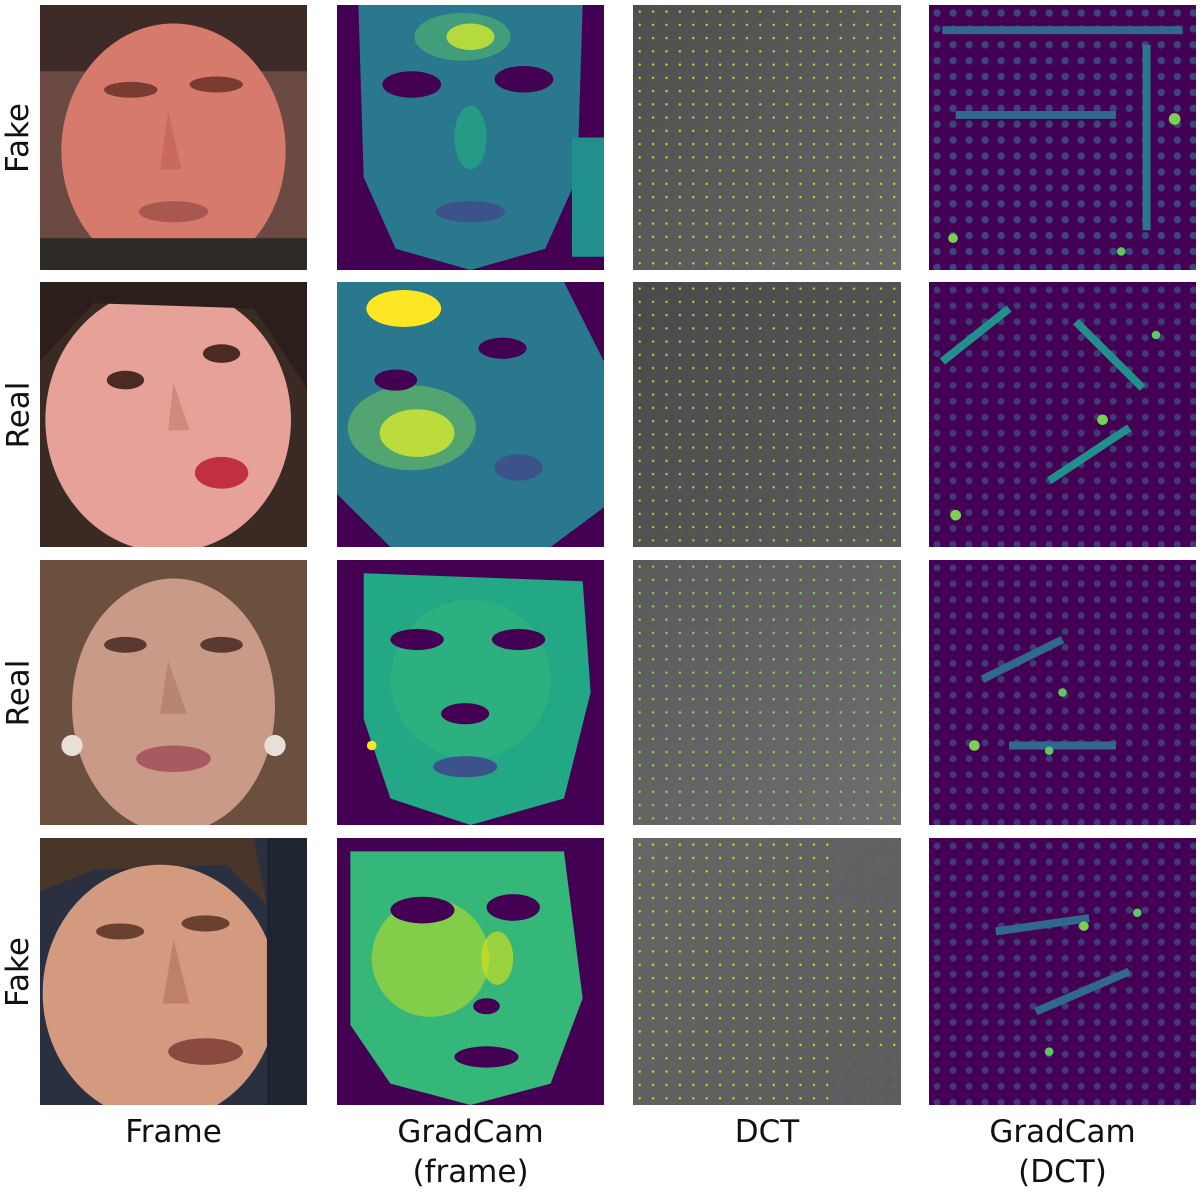  Describe the element at coordinates (18, 971) in the screenshot. I see `row-label-4: Fake` at that location.